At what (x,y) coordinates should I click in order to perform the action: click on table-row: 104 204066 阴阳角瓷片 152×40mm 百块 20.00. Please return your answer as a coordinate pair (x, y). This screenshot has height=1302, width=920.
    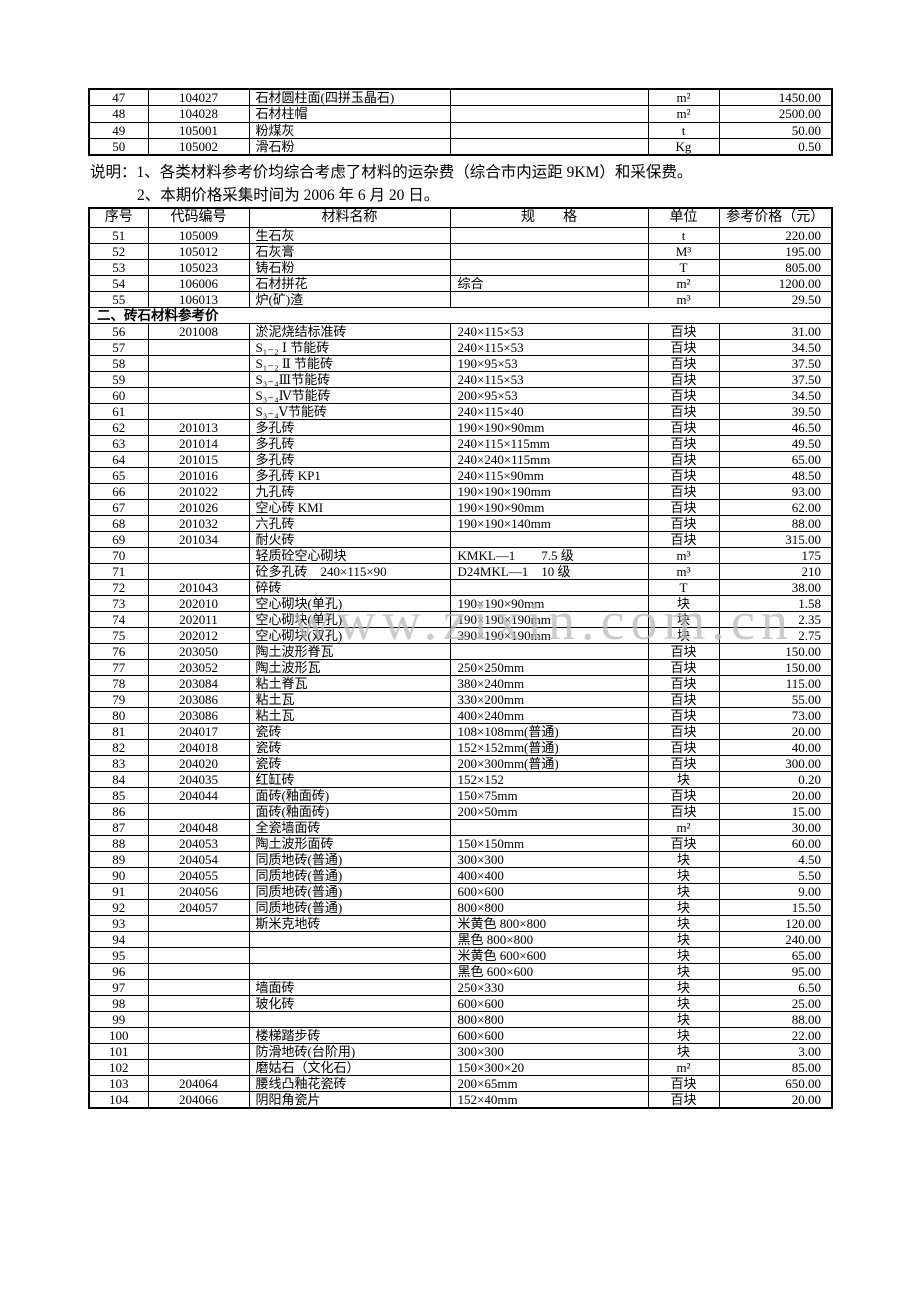
    Looking at the image, I should click on (460, 1099).